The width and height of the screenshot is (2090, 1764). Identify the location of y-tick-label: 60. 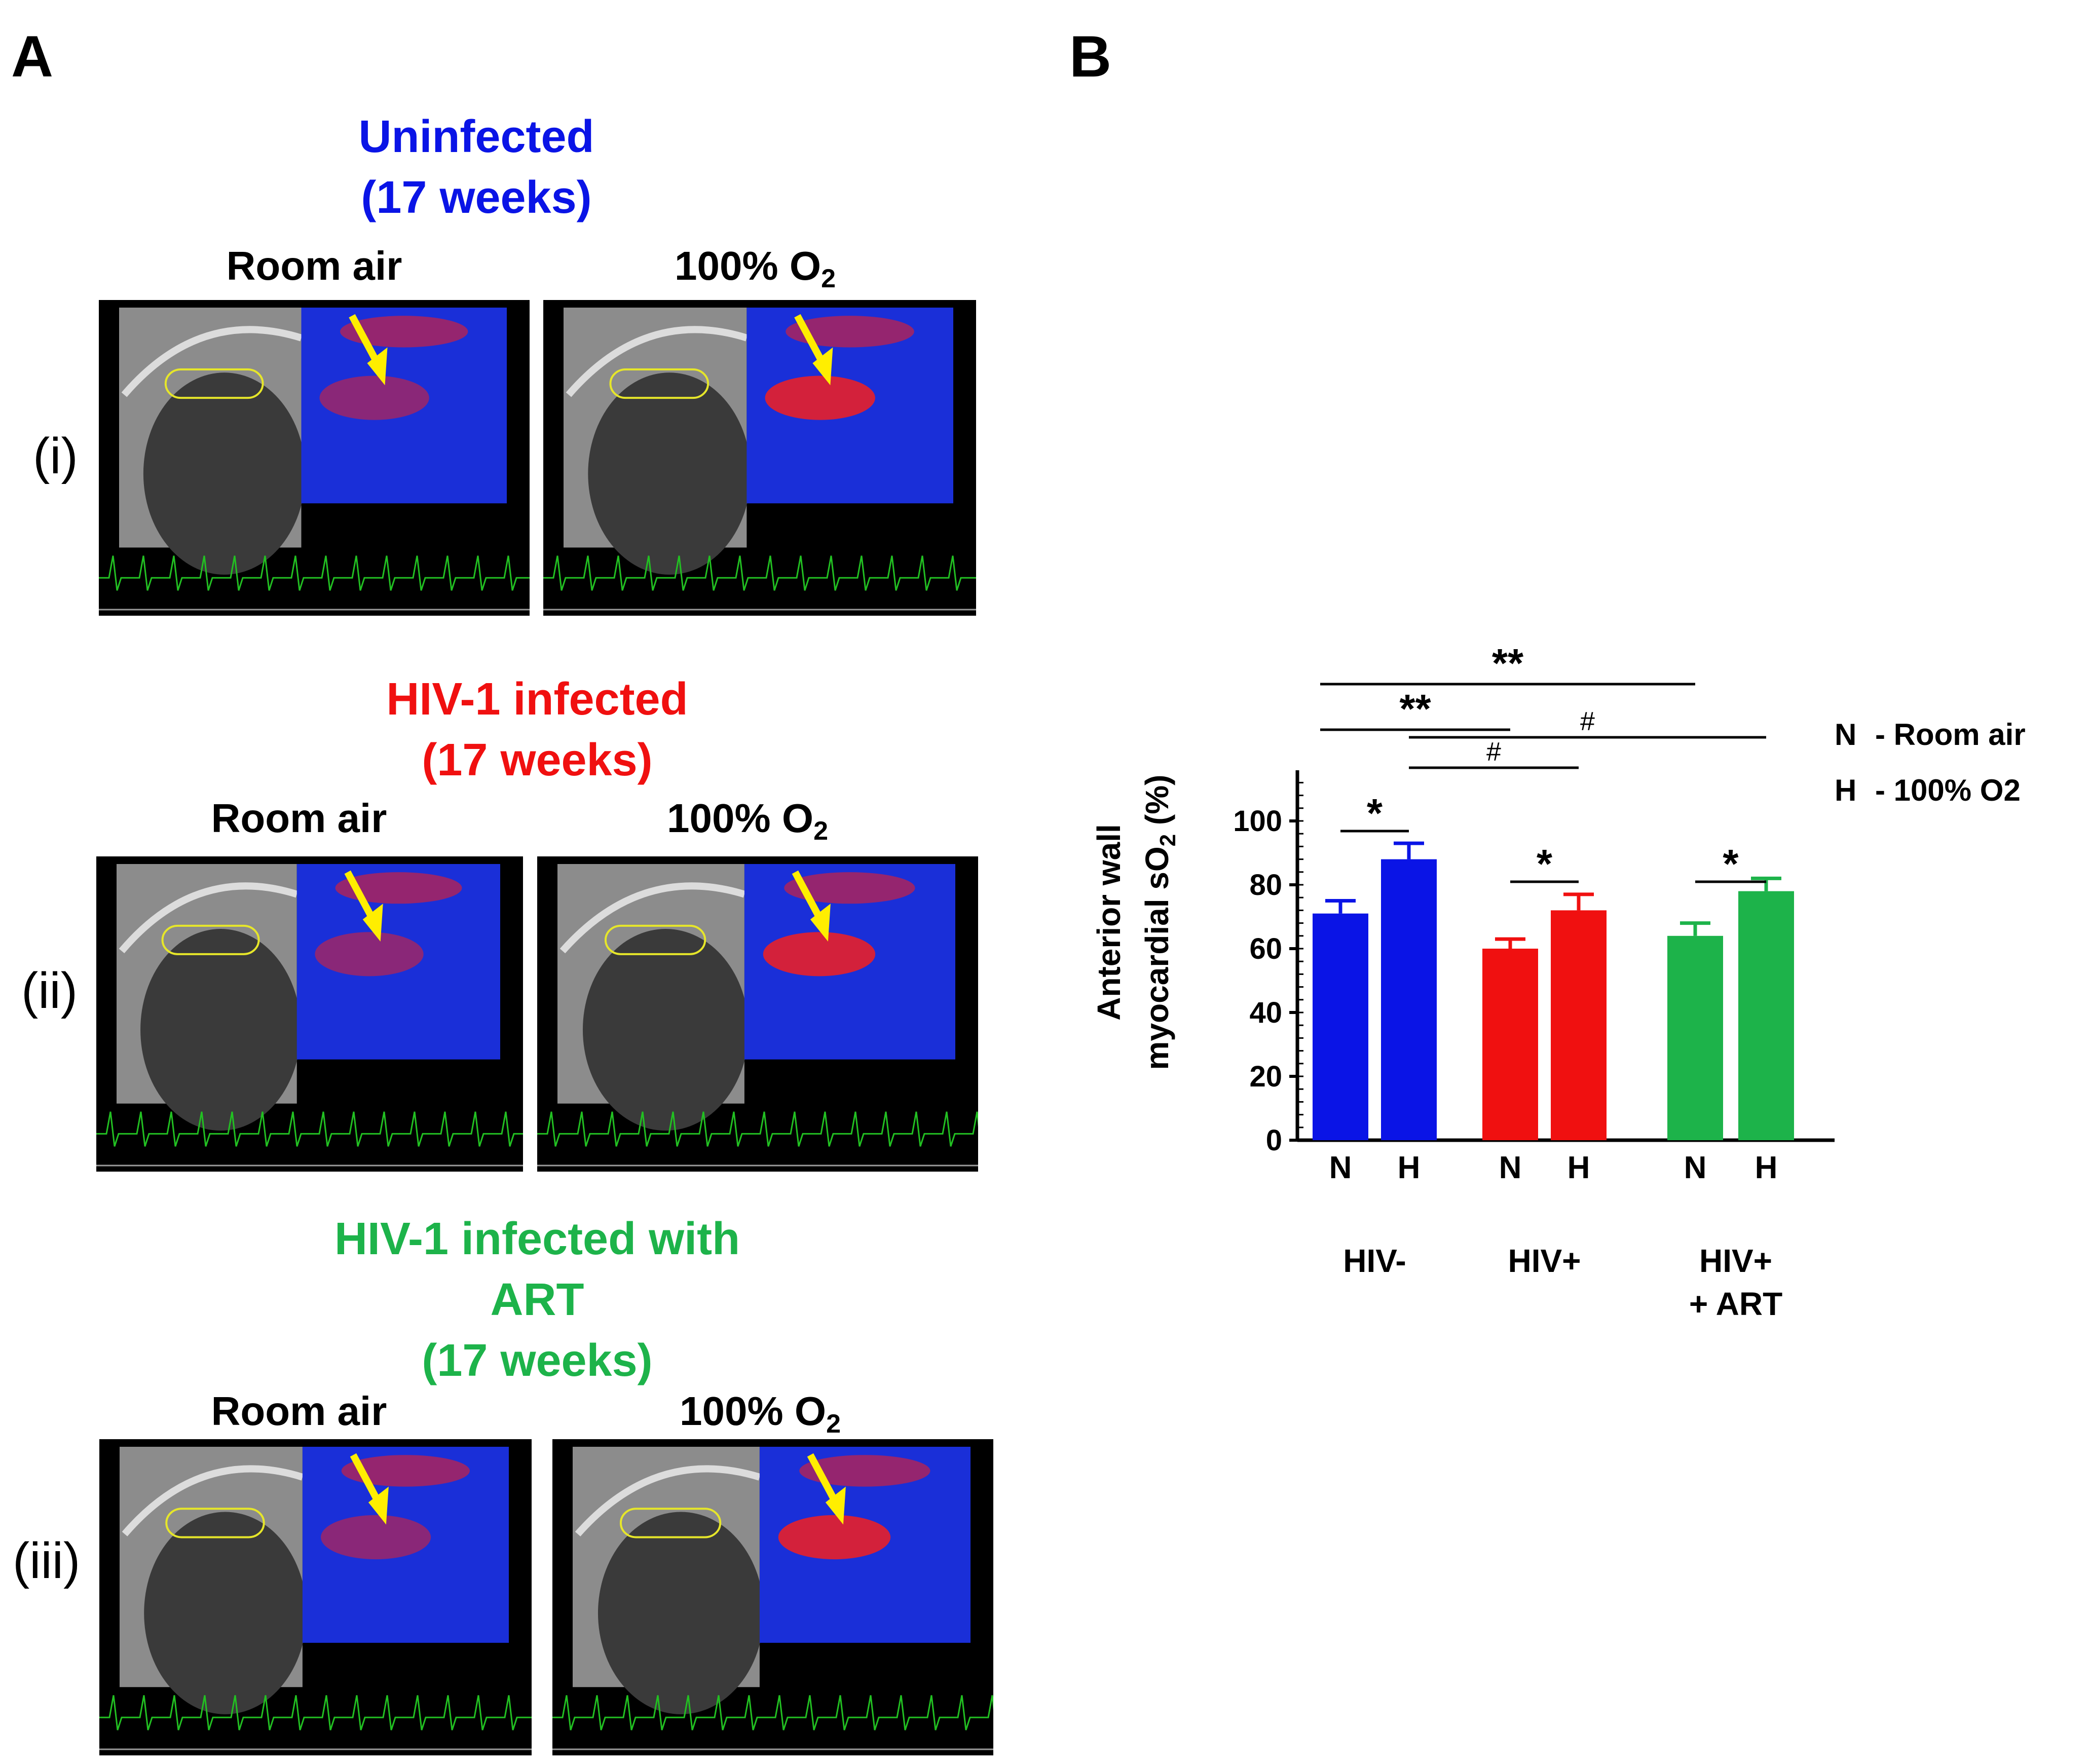
(1265, 948).